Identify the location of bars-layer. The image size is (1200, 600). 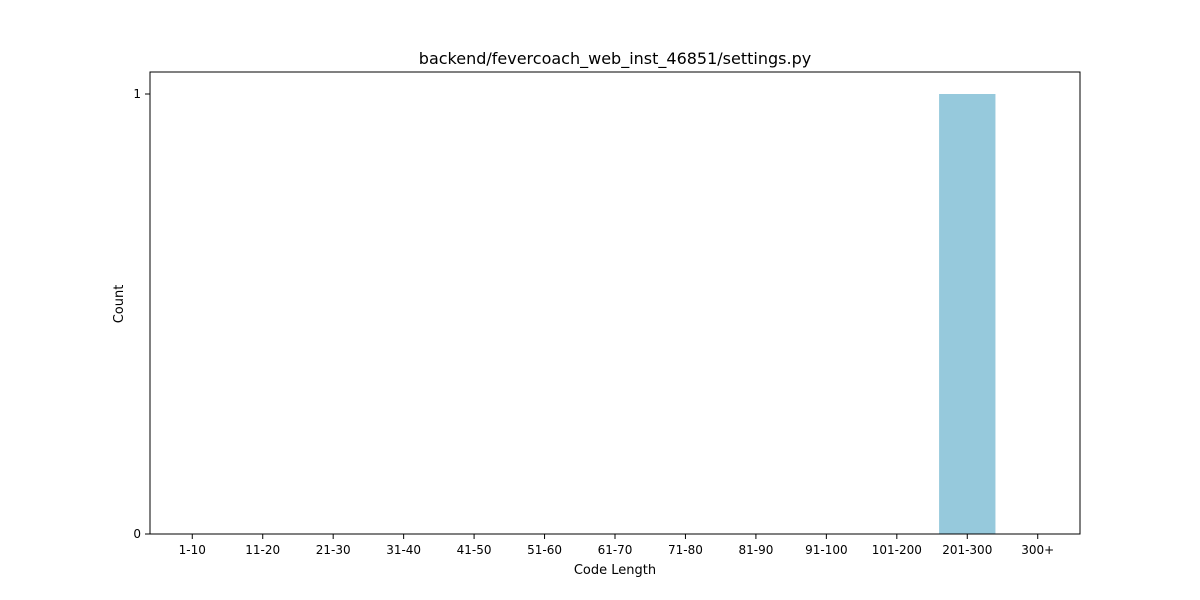
(967, 314).